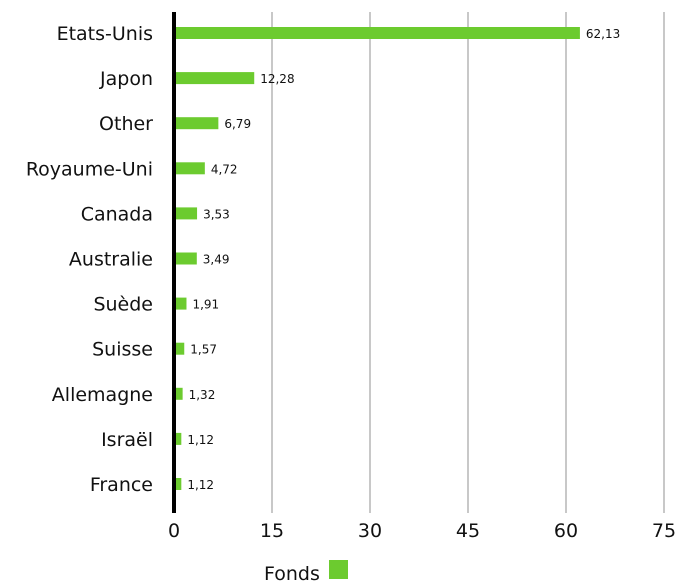 The width and height of the screenshot is (679, 585). I want to click on data-label: 3,53, so click(216, 214).